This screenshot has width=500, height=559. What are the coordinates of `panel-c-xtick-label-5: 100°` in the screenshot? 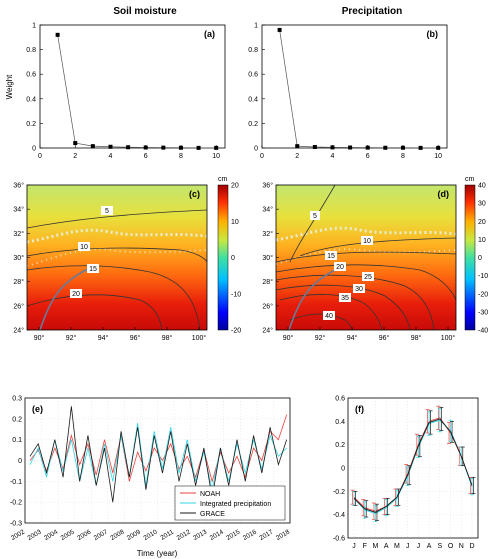 It's located at (199, 338).